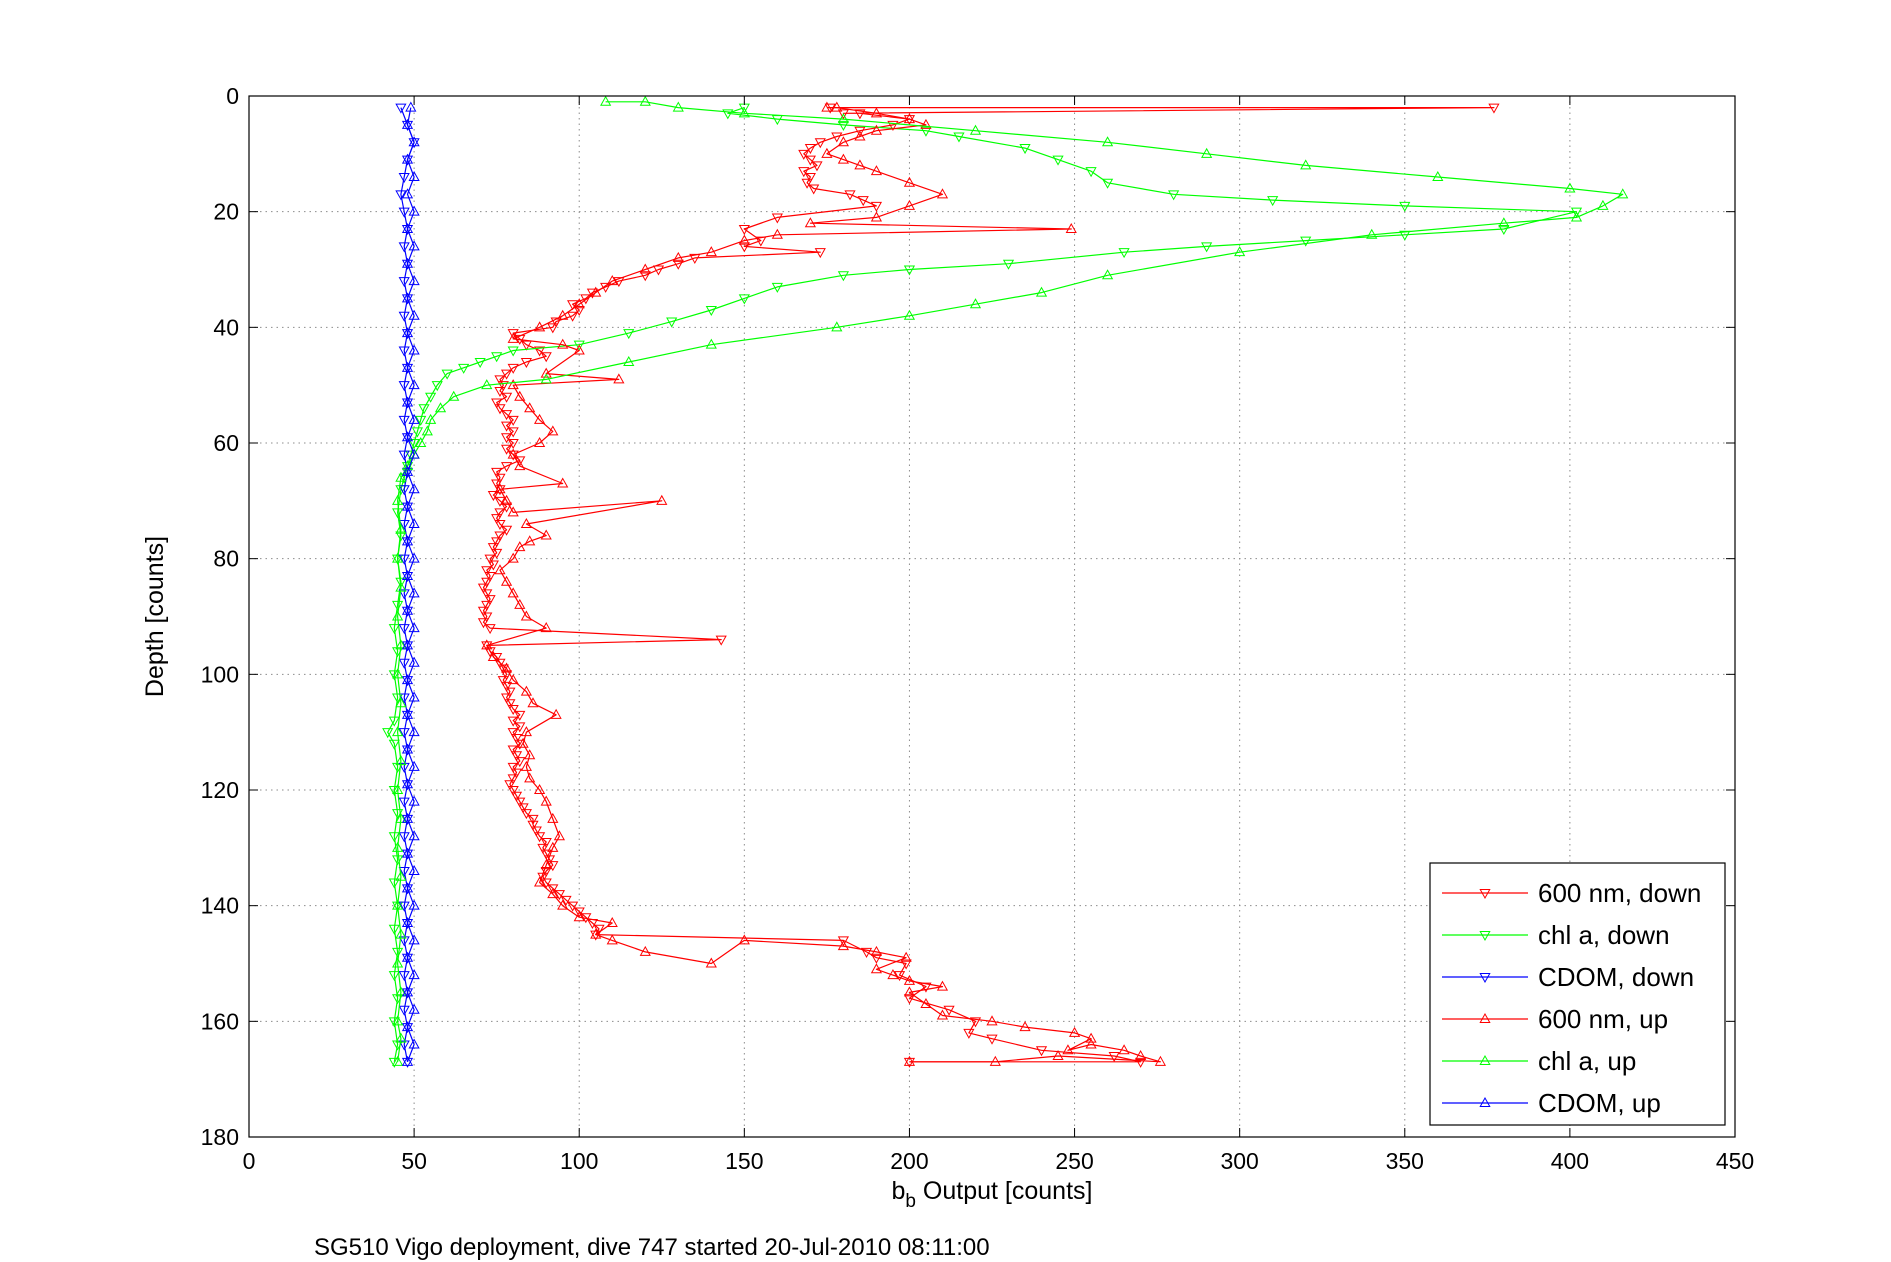 The height and width of the screenshot is (1262, 1891). Describe the element at coordinates (579, 1161) in the screenshot. I see `x-tick-label: 100` at that location.